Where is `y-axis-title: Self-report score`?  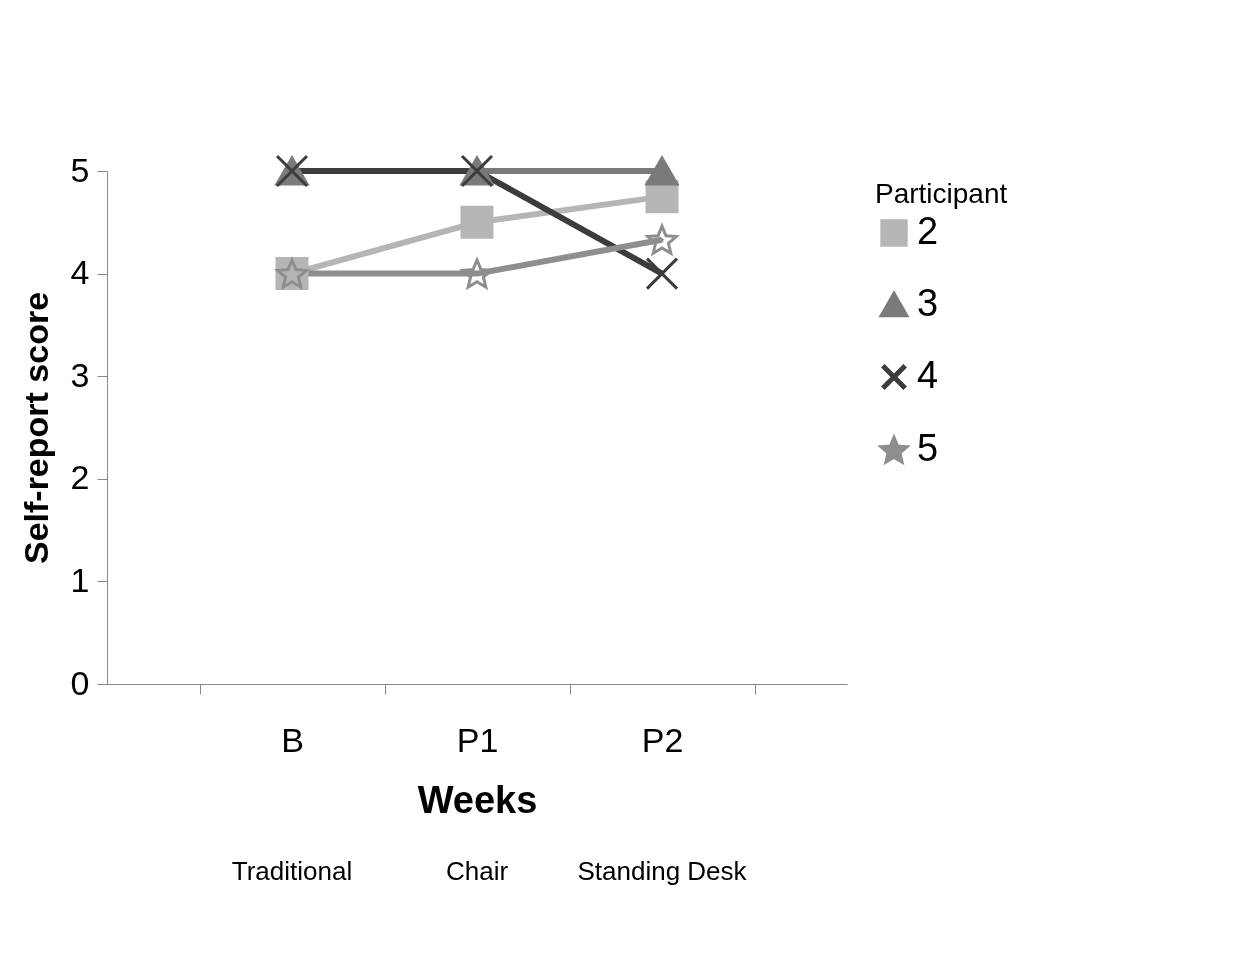
y-axis-title: Self-report score is located at coordinates (35, 428).